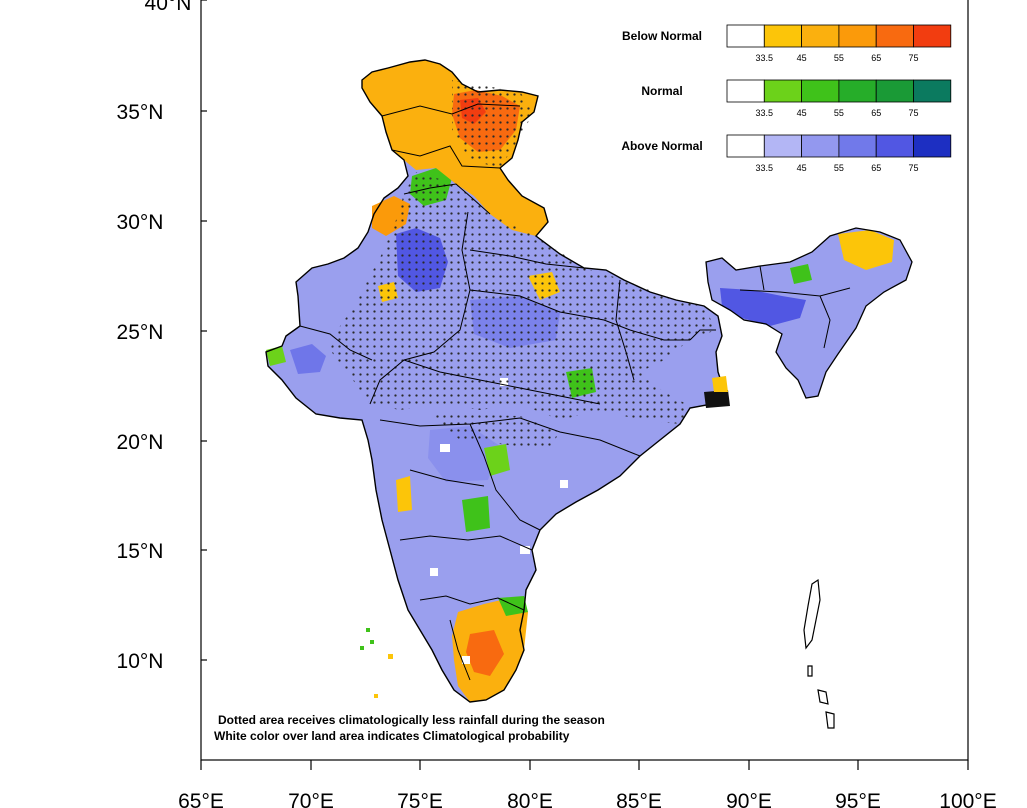  Describe the element at coordinates (140, 551) in the screenshot. I see `lat-label-15: 15°N` at that location.